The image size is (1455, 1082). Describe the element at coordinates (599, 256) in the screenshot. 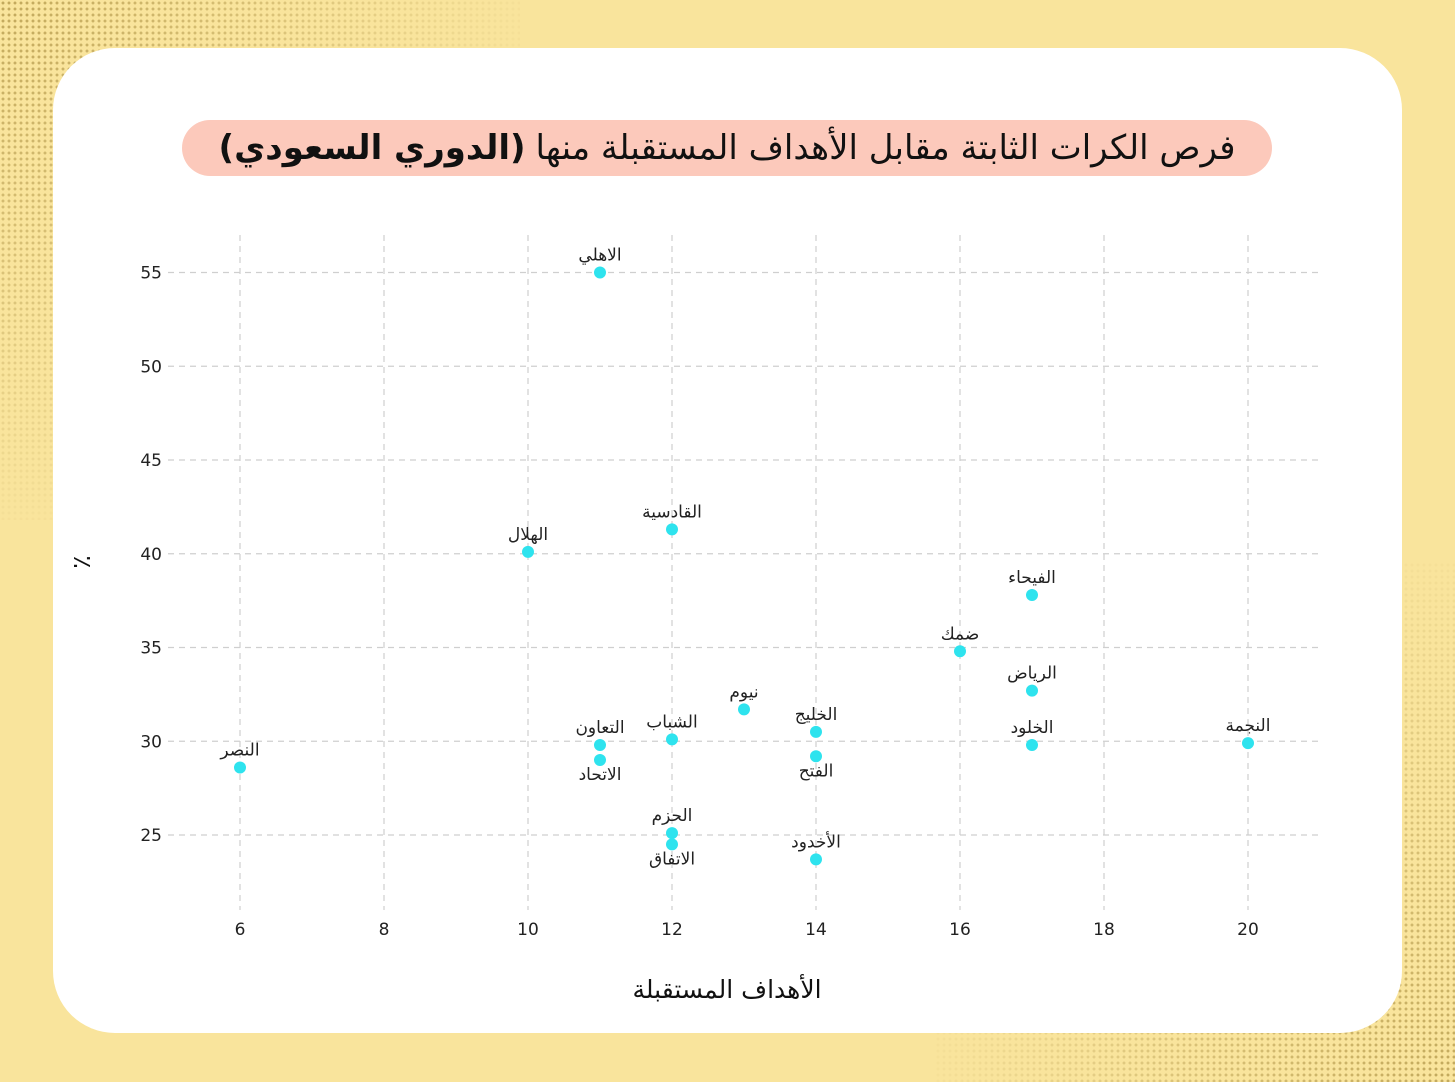

I see `point-label: الاهلي` at that location.